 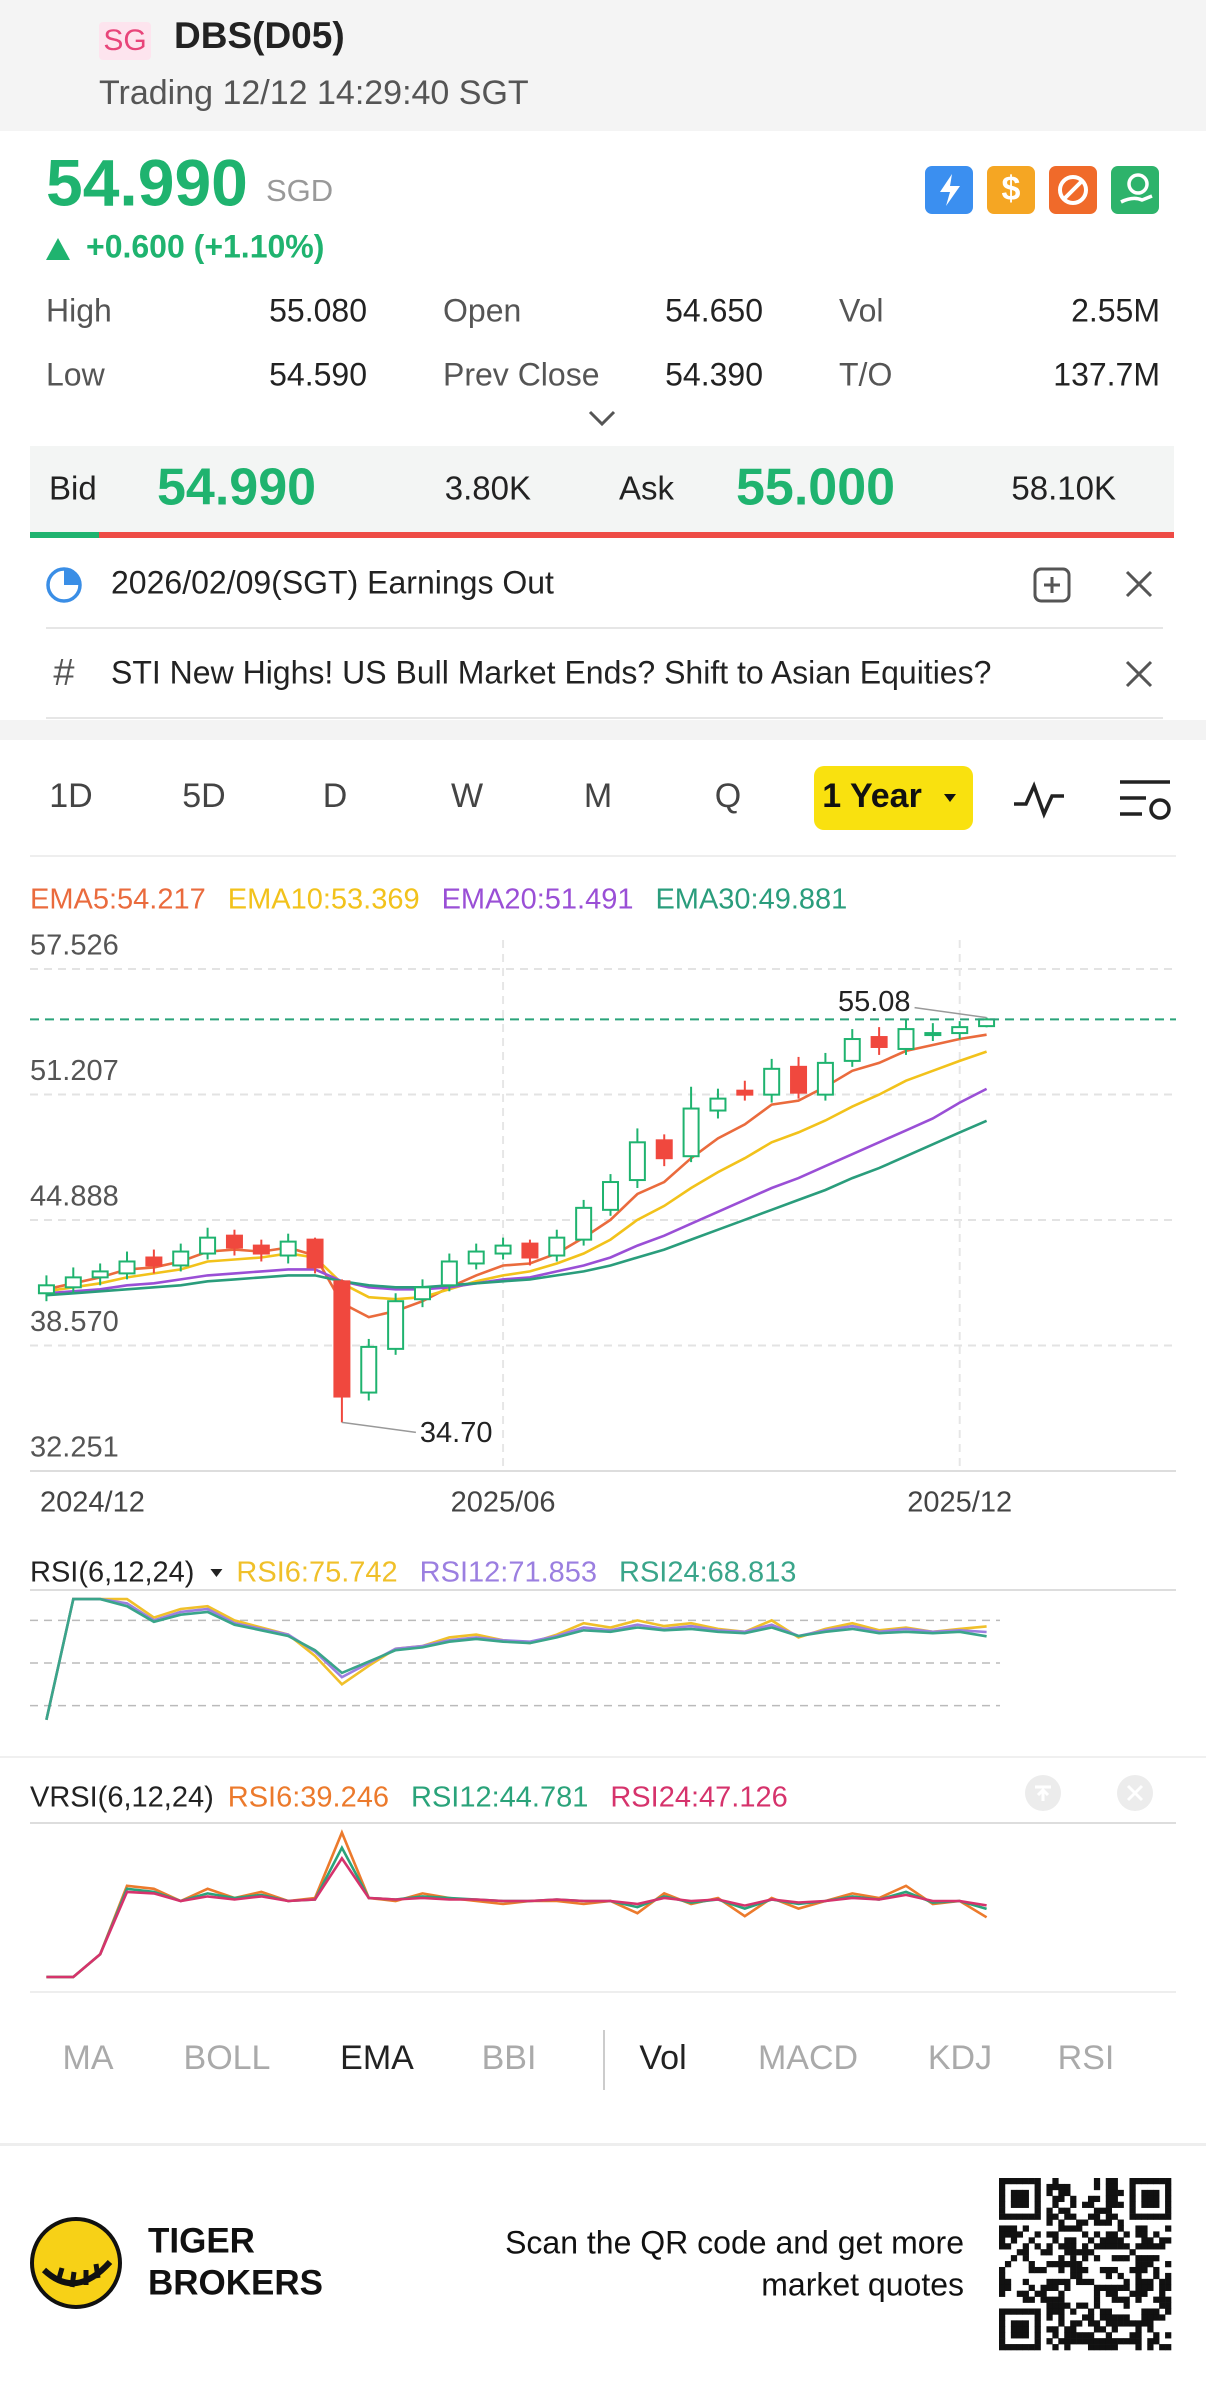 What do you see at coordinates (1052, 585) in the screenshot?
I see `calendar-icon` at bounding box center [1052, 585].